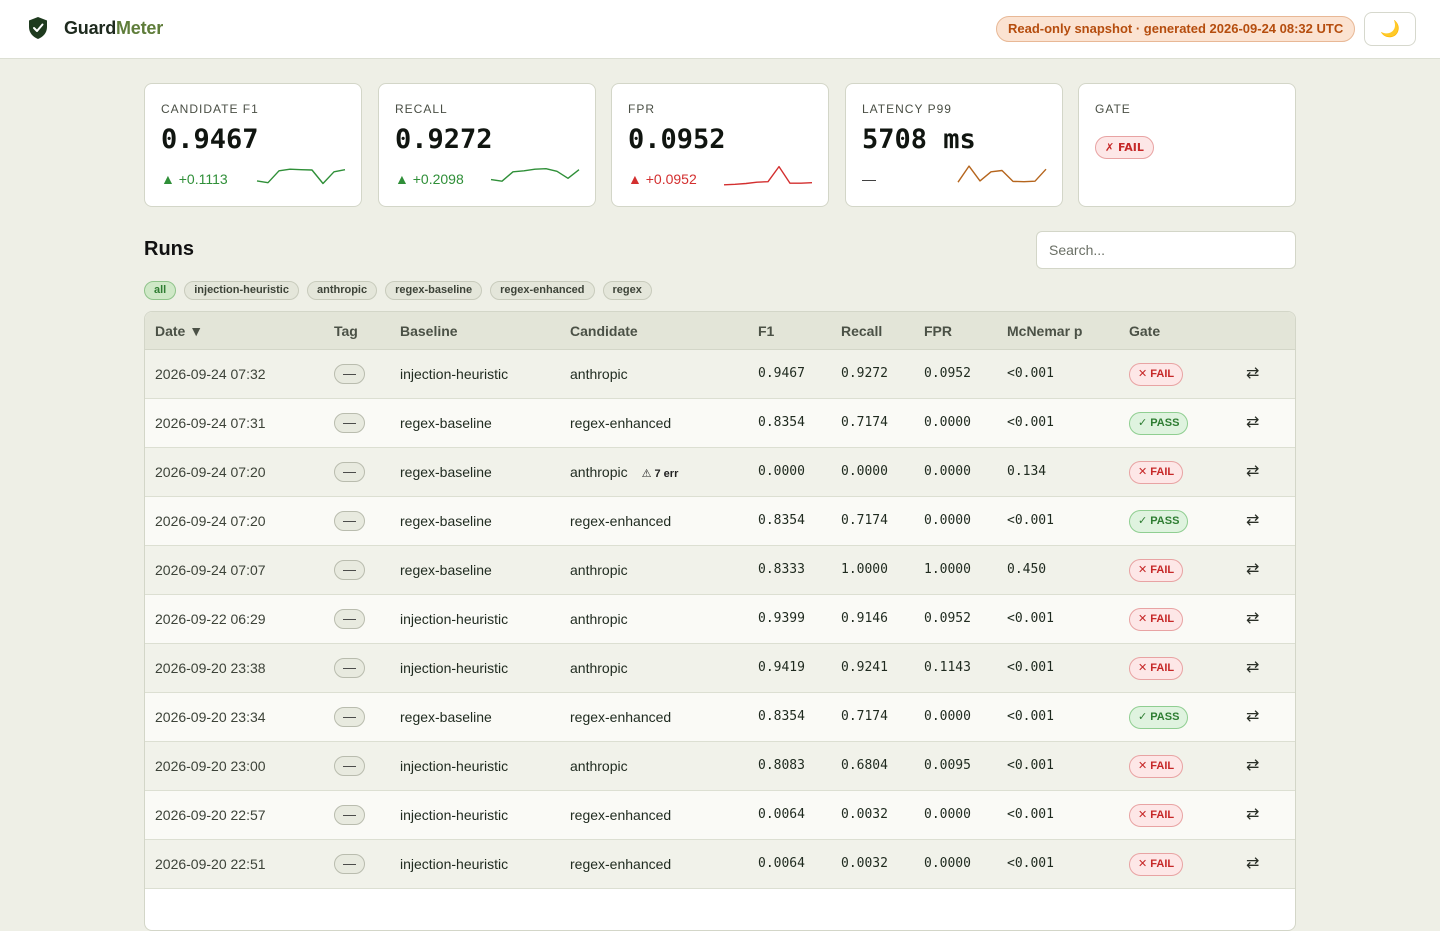  I want to click on column-header-tag: Tag, so click(346, 331).